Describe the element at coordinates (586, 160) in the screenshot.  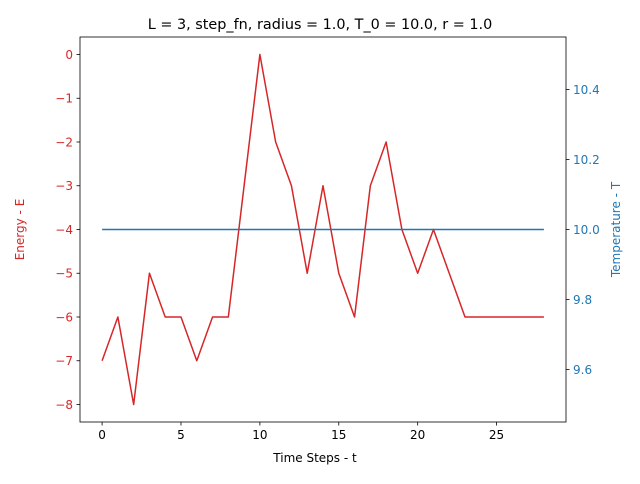
I see `y-right-tick-label: 10.2` at that location.